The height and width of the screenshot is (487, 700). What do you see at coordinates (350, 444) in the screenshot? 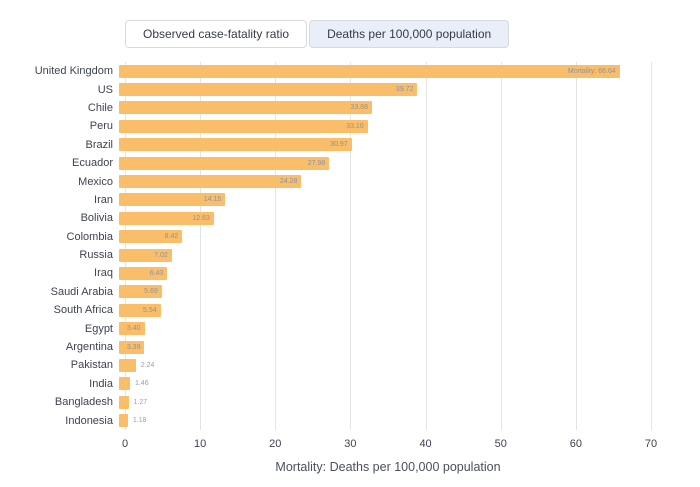
I see `x-tick-label: 30` at bounding box center [350, 444].